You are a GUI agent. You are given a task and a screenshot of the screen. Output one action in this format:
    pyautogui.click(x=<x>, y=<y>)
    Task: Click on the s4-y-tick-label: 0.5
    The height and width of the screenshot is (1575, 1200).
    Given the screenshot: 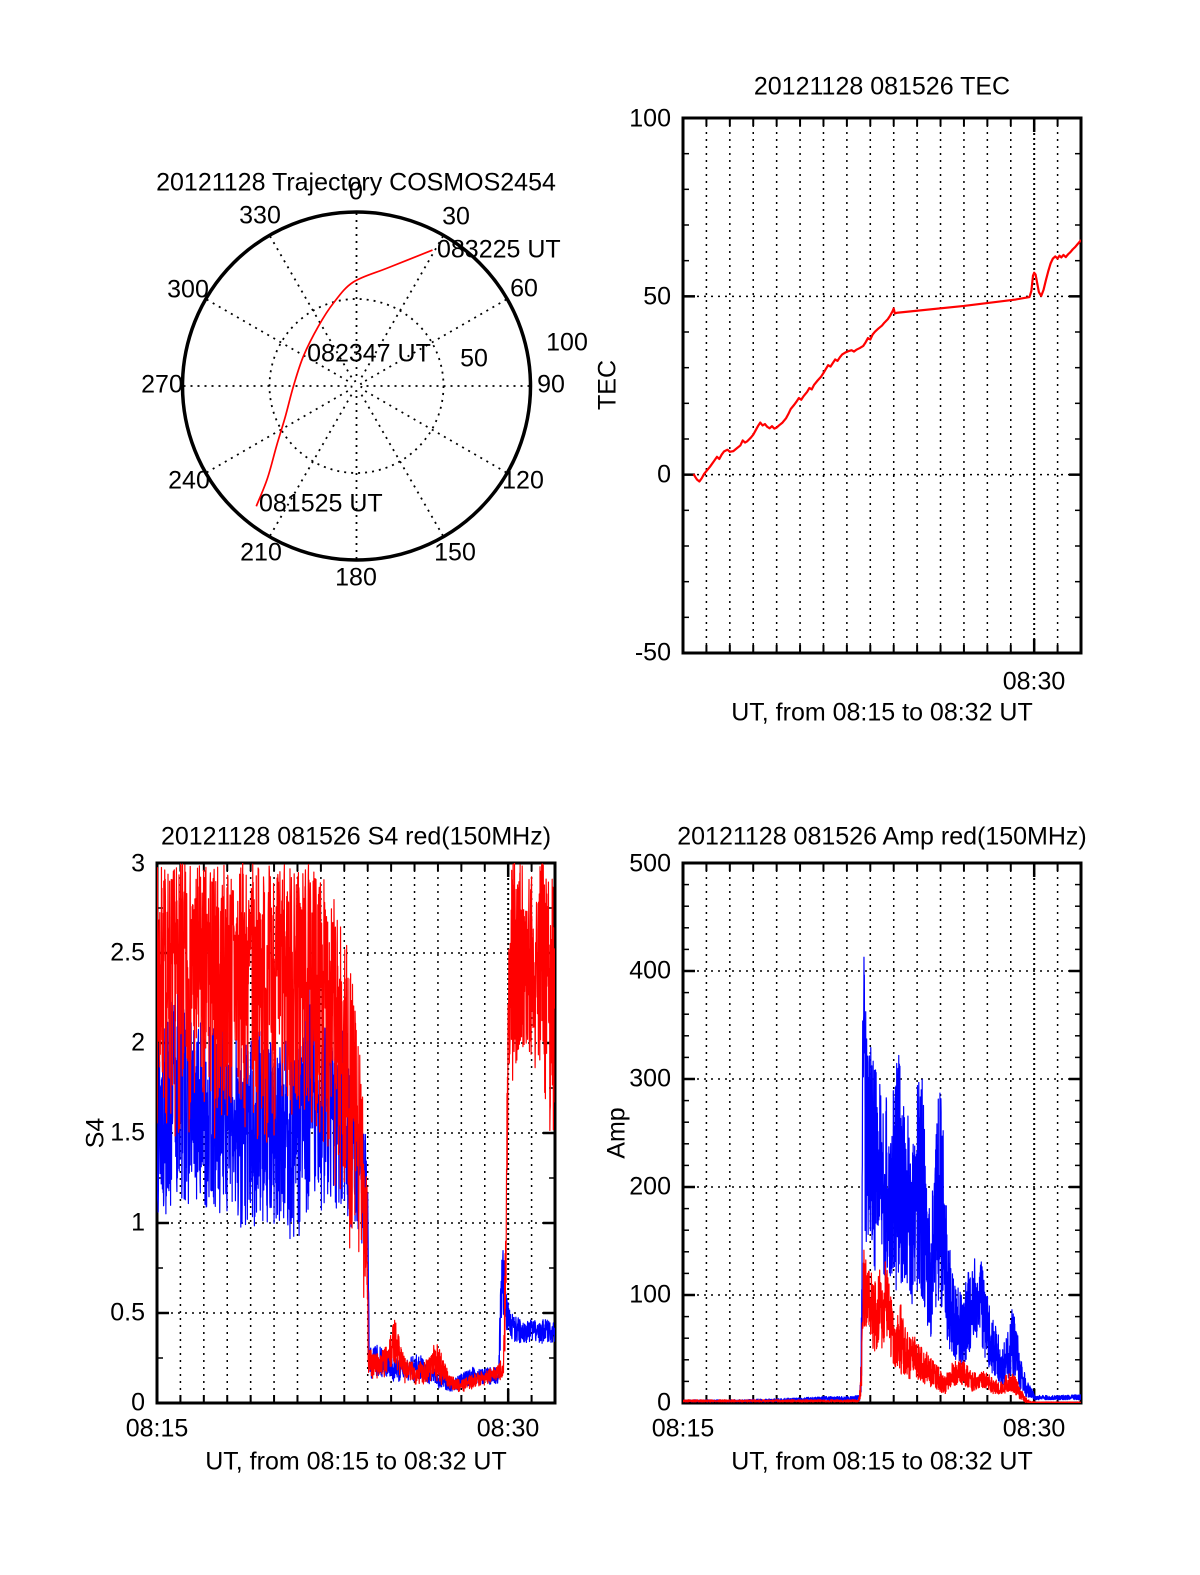 What is the action you would take?
    pyautogui.click(x=127, y=1312)
    